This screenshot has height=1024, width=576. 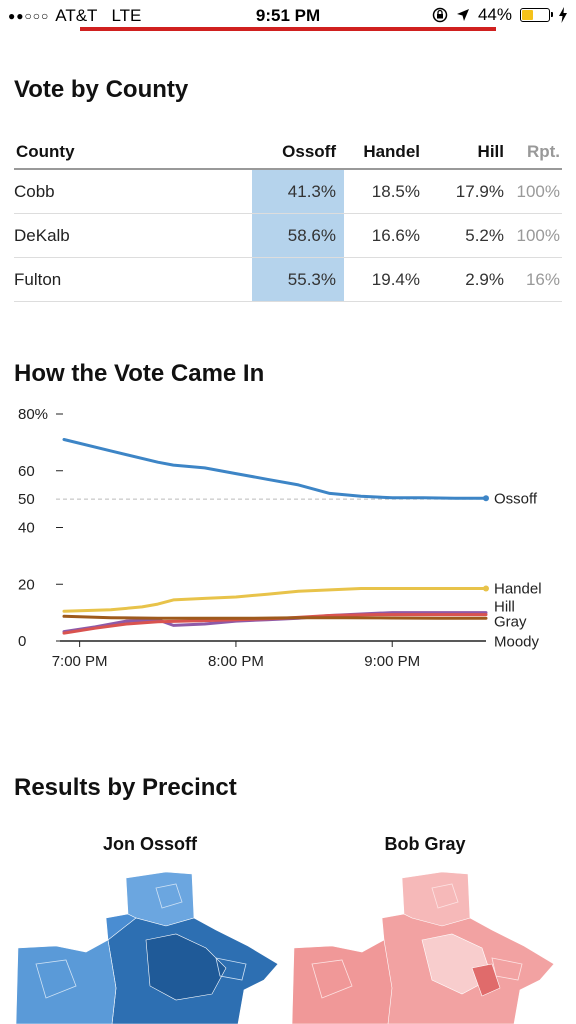 What do you see at coordinates (275, 617) in the screenshot?
I see `series-line-moody` at bounding box center [275, 617].